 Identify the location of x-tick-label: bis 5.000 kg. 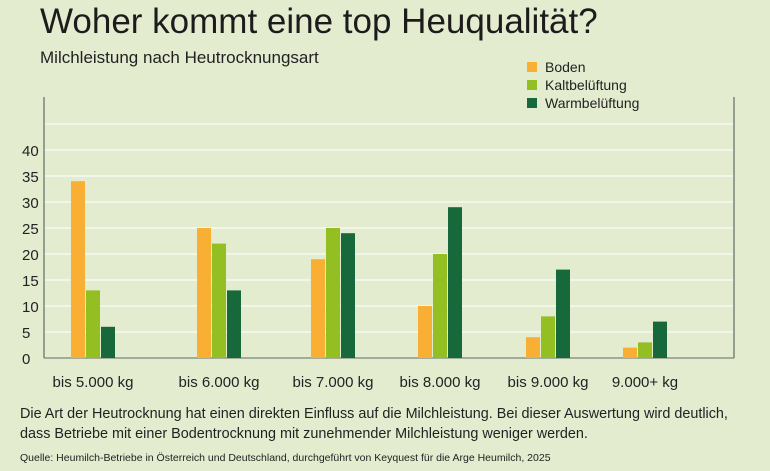
(93, 382).